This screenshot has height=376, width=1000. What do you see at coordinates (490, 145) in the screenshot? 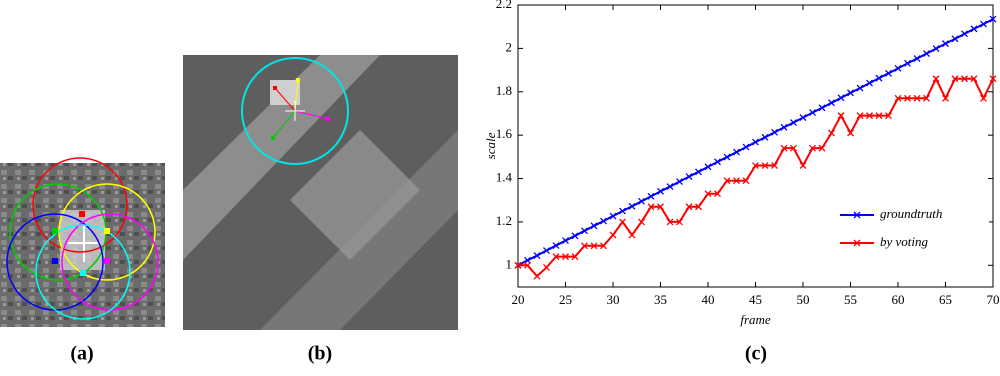
I see `y-axis-label: scale` at bounding box center [490, 145].